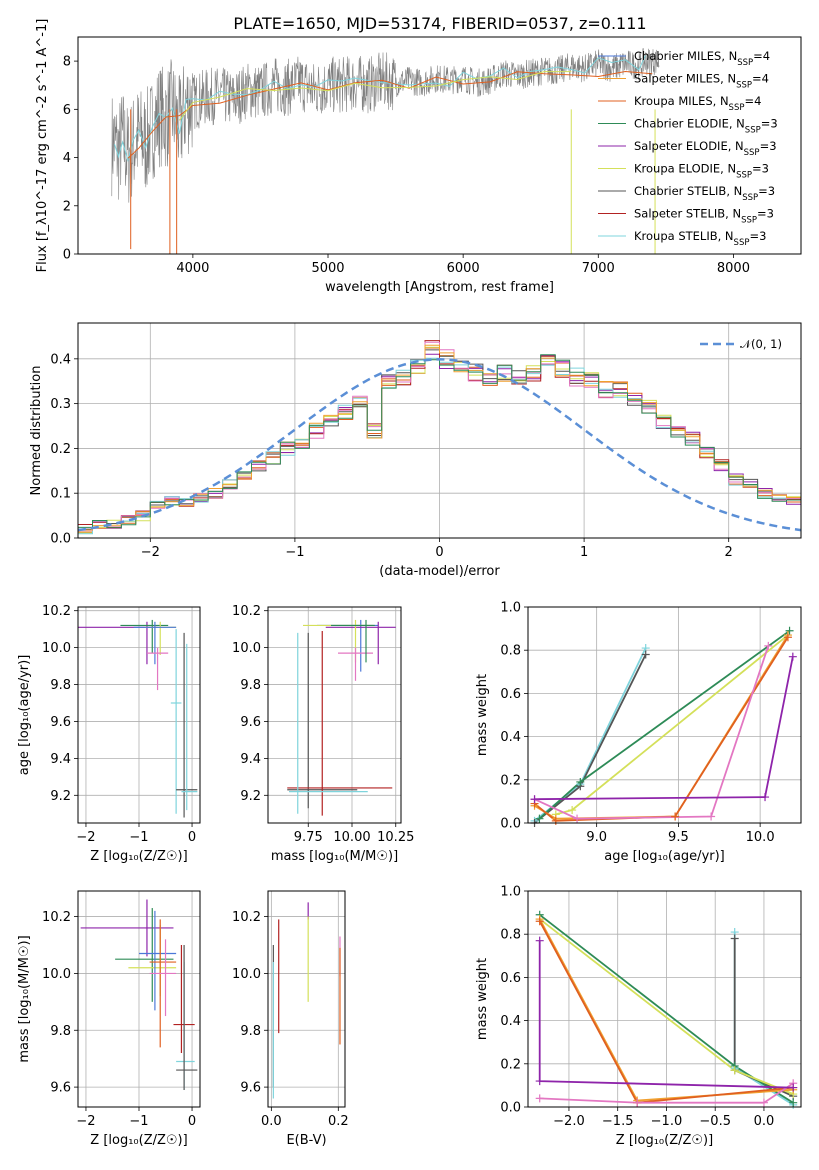 This screenshot has height=1170, width=819. Describe the element at coordinates (380, 109) in the screenshot. I see `model-spectrum-line` at that location.